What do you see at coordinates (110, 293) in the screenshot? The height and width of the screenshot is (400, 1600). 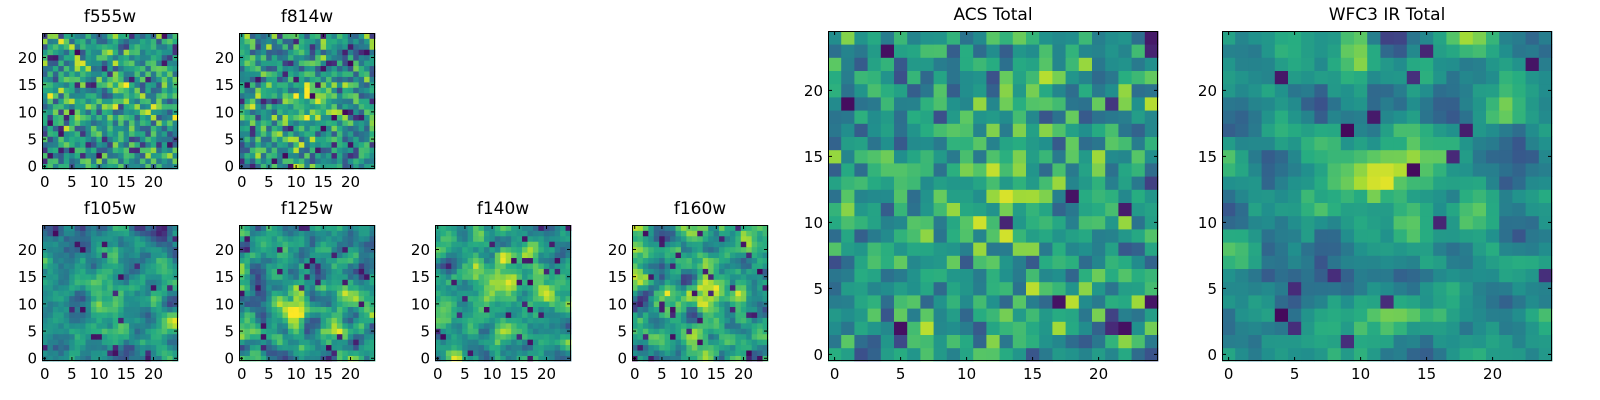 I see `axes-frame` at bounding box center [110, 293].